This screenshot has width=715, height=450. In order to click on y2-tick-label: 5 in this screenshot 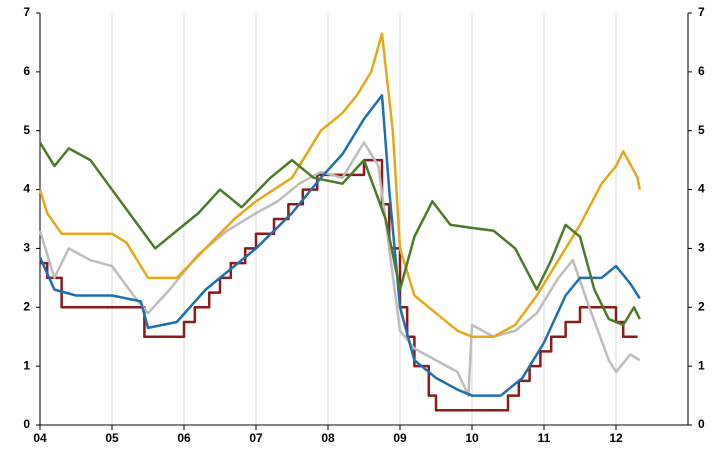, I will do `click(701, 130)`.